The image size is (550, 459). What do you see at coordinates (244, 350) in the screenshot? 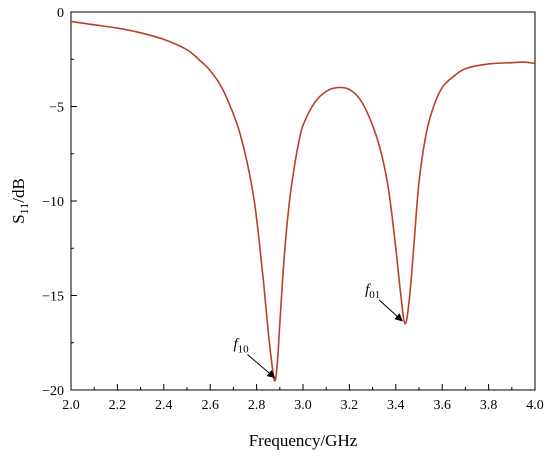
I see `annotation-label-sub: 10` at bounding box center [244, 350].